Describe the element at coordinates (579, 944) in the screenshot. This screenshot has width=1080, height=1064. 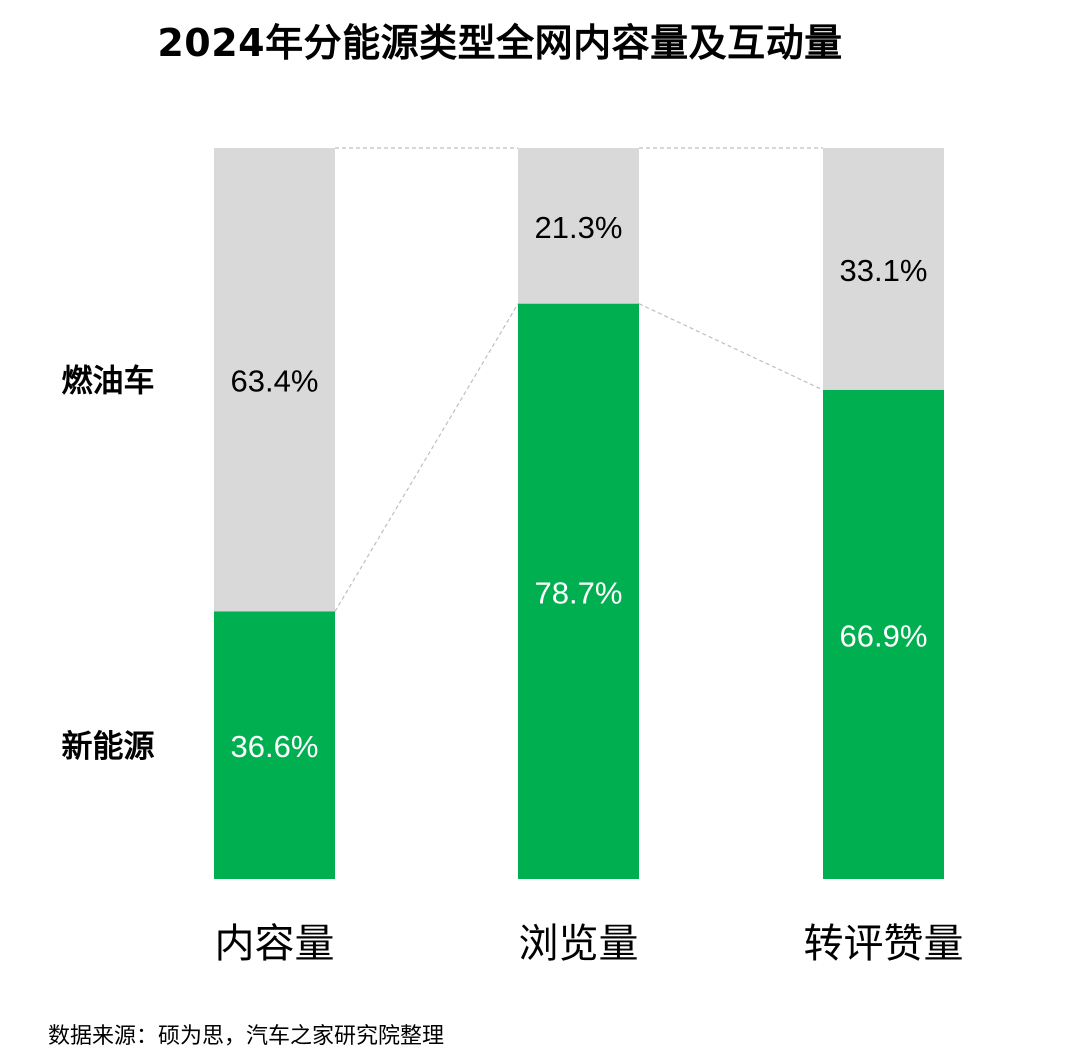
I see `x-tick-label: 浏览量` at that location.